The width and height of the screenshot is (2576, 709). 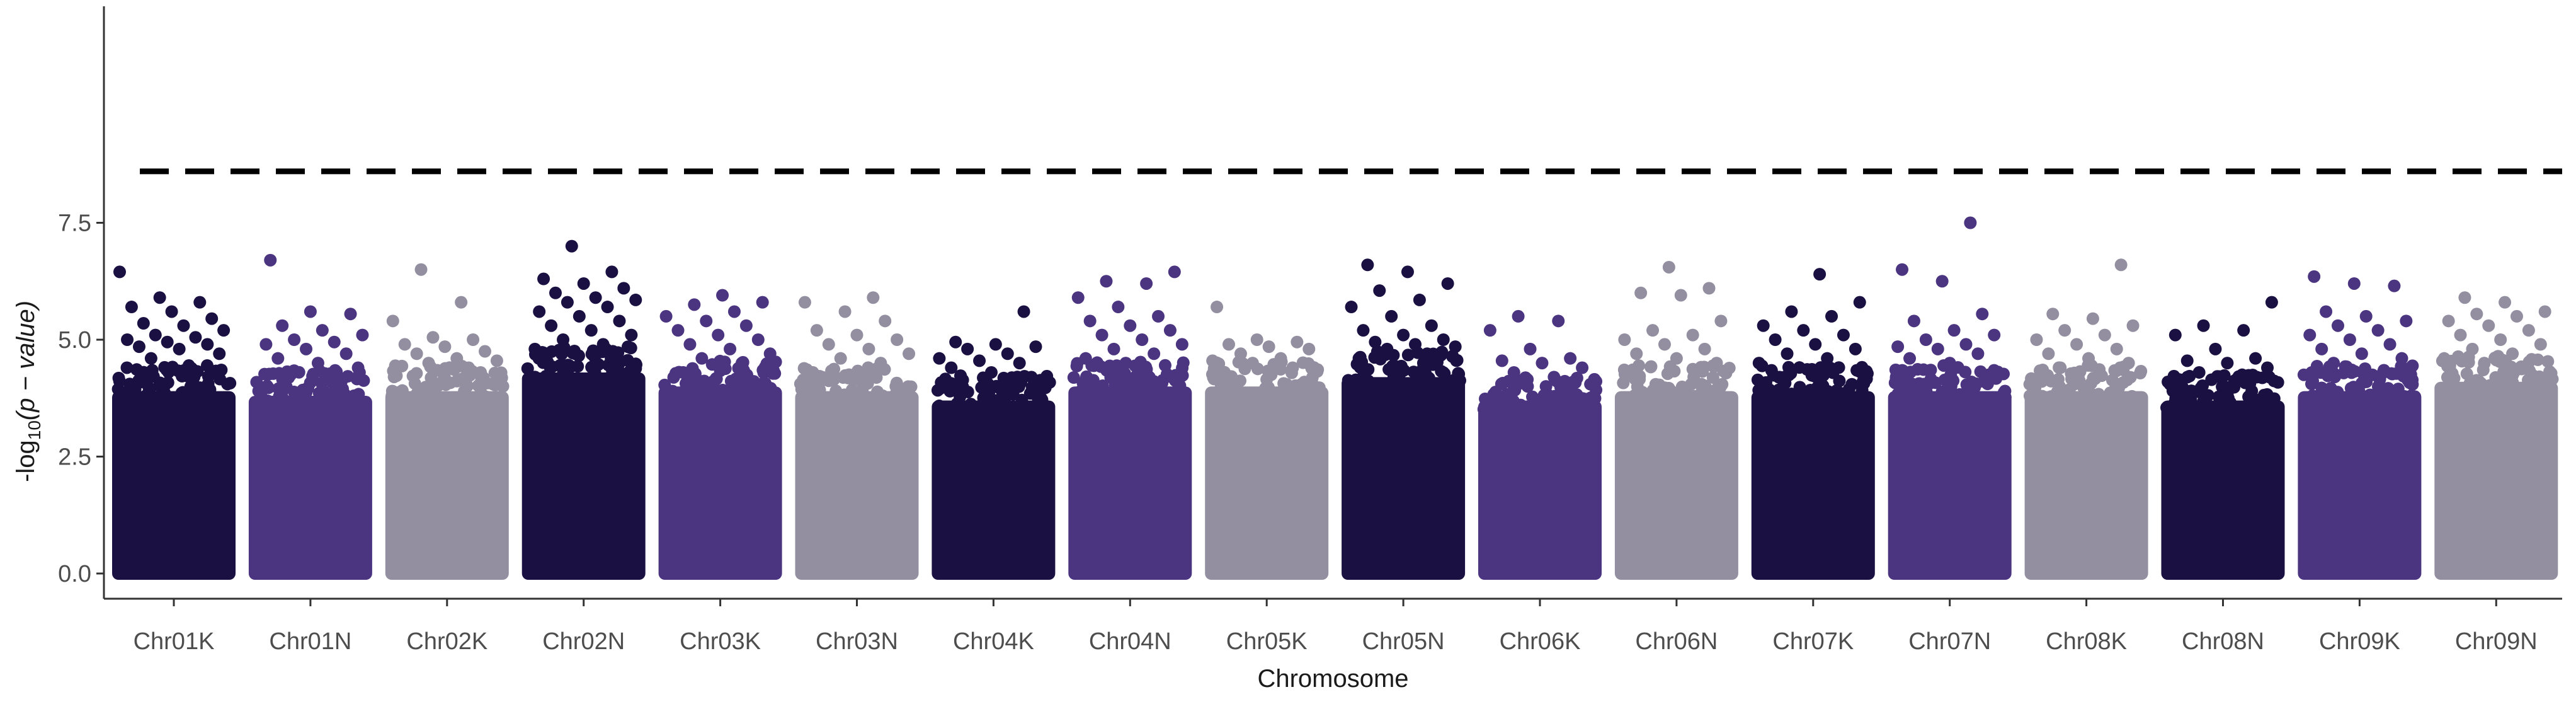 I want to click on y-tick-label: 0.0, so click(x=74, y=574).